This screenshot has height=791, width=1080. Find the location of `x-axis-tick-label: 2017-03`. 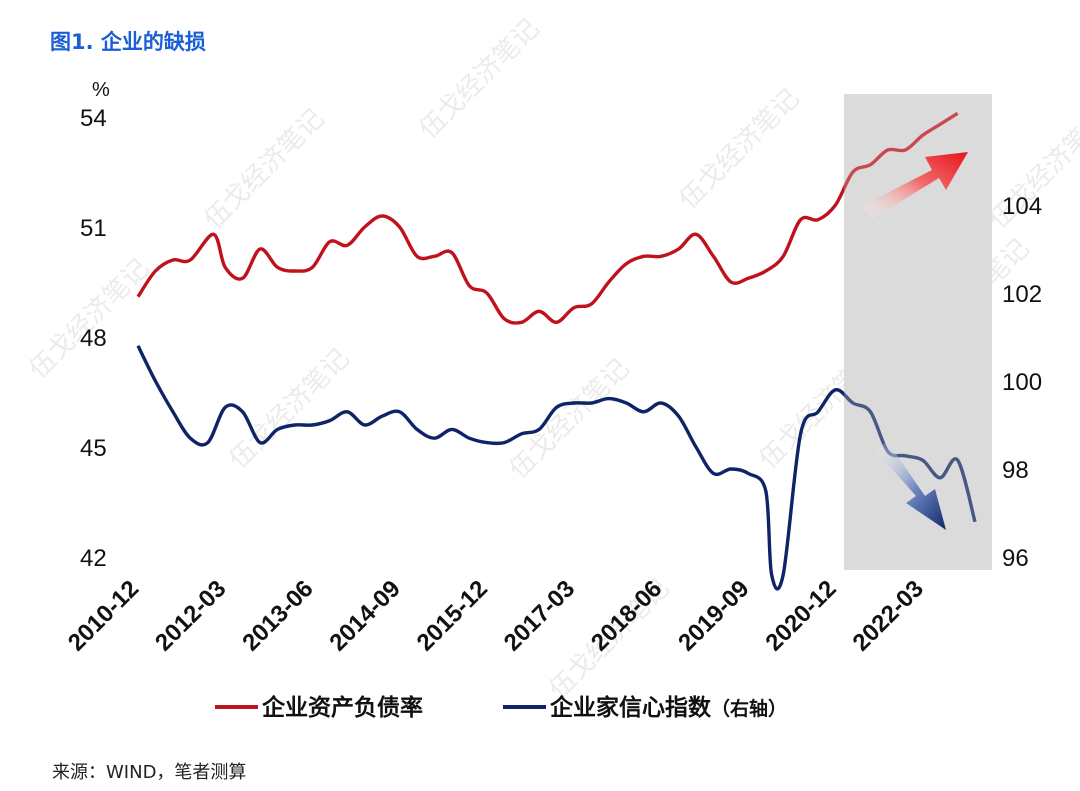

x-axis-tick-label: 2017-03 is located at coordinates (539, 615).